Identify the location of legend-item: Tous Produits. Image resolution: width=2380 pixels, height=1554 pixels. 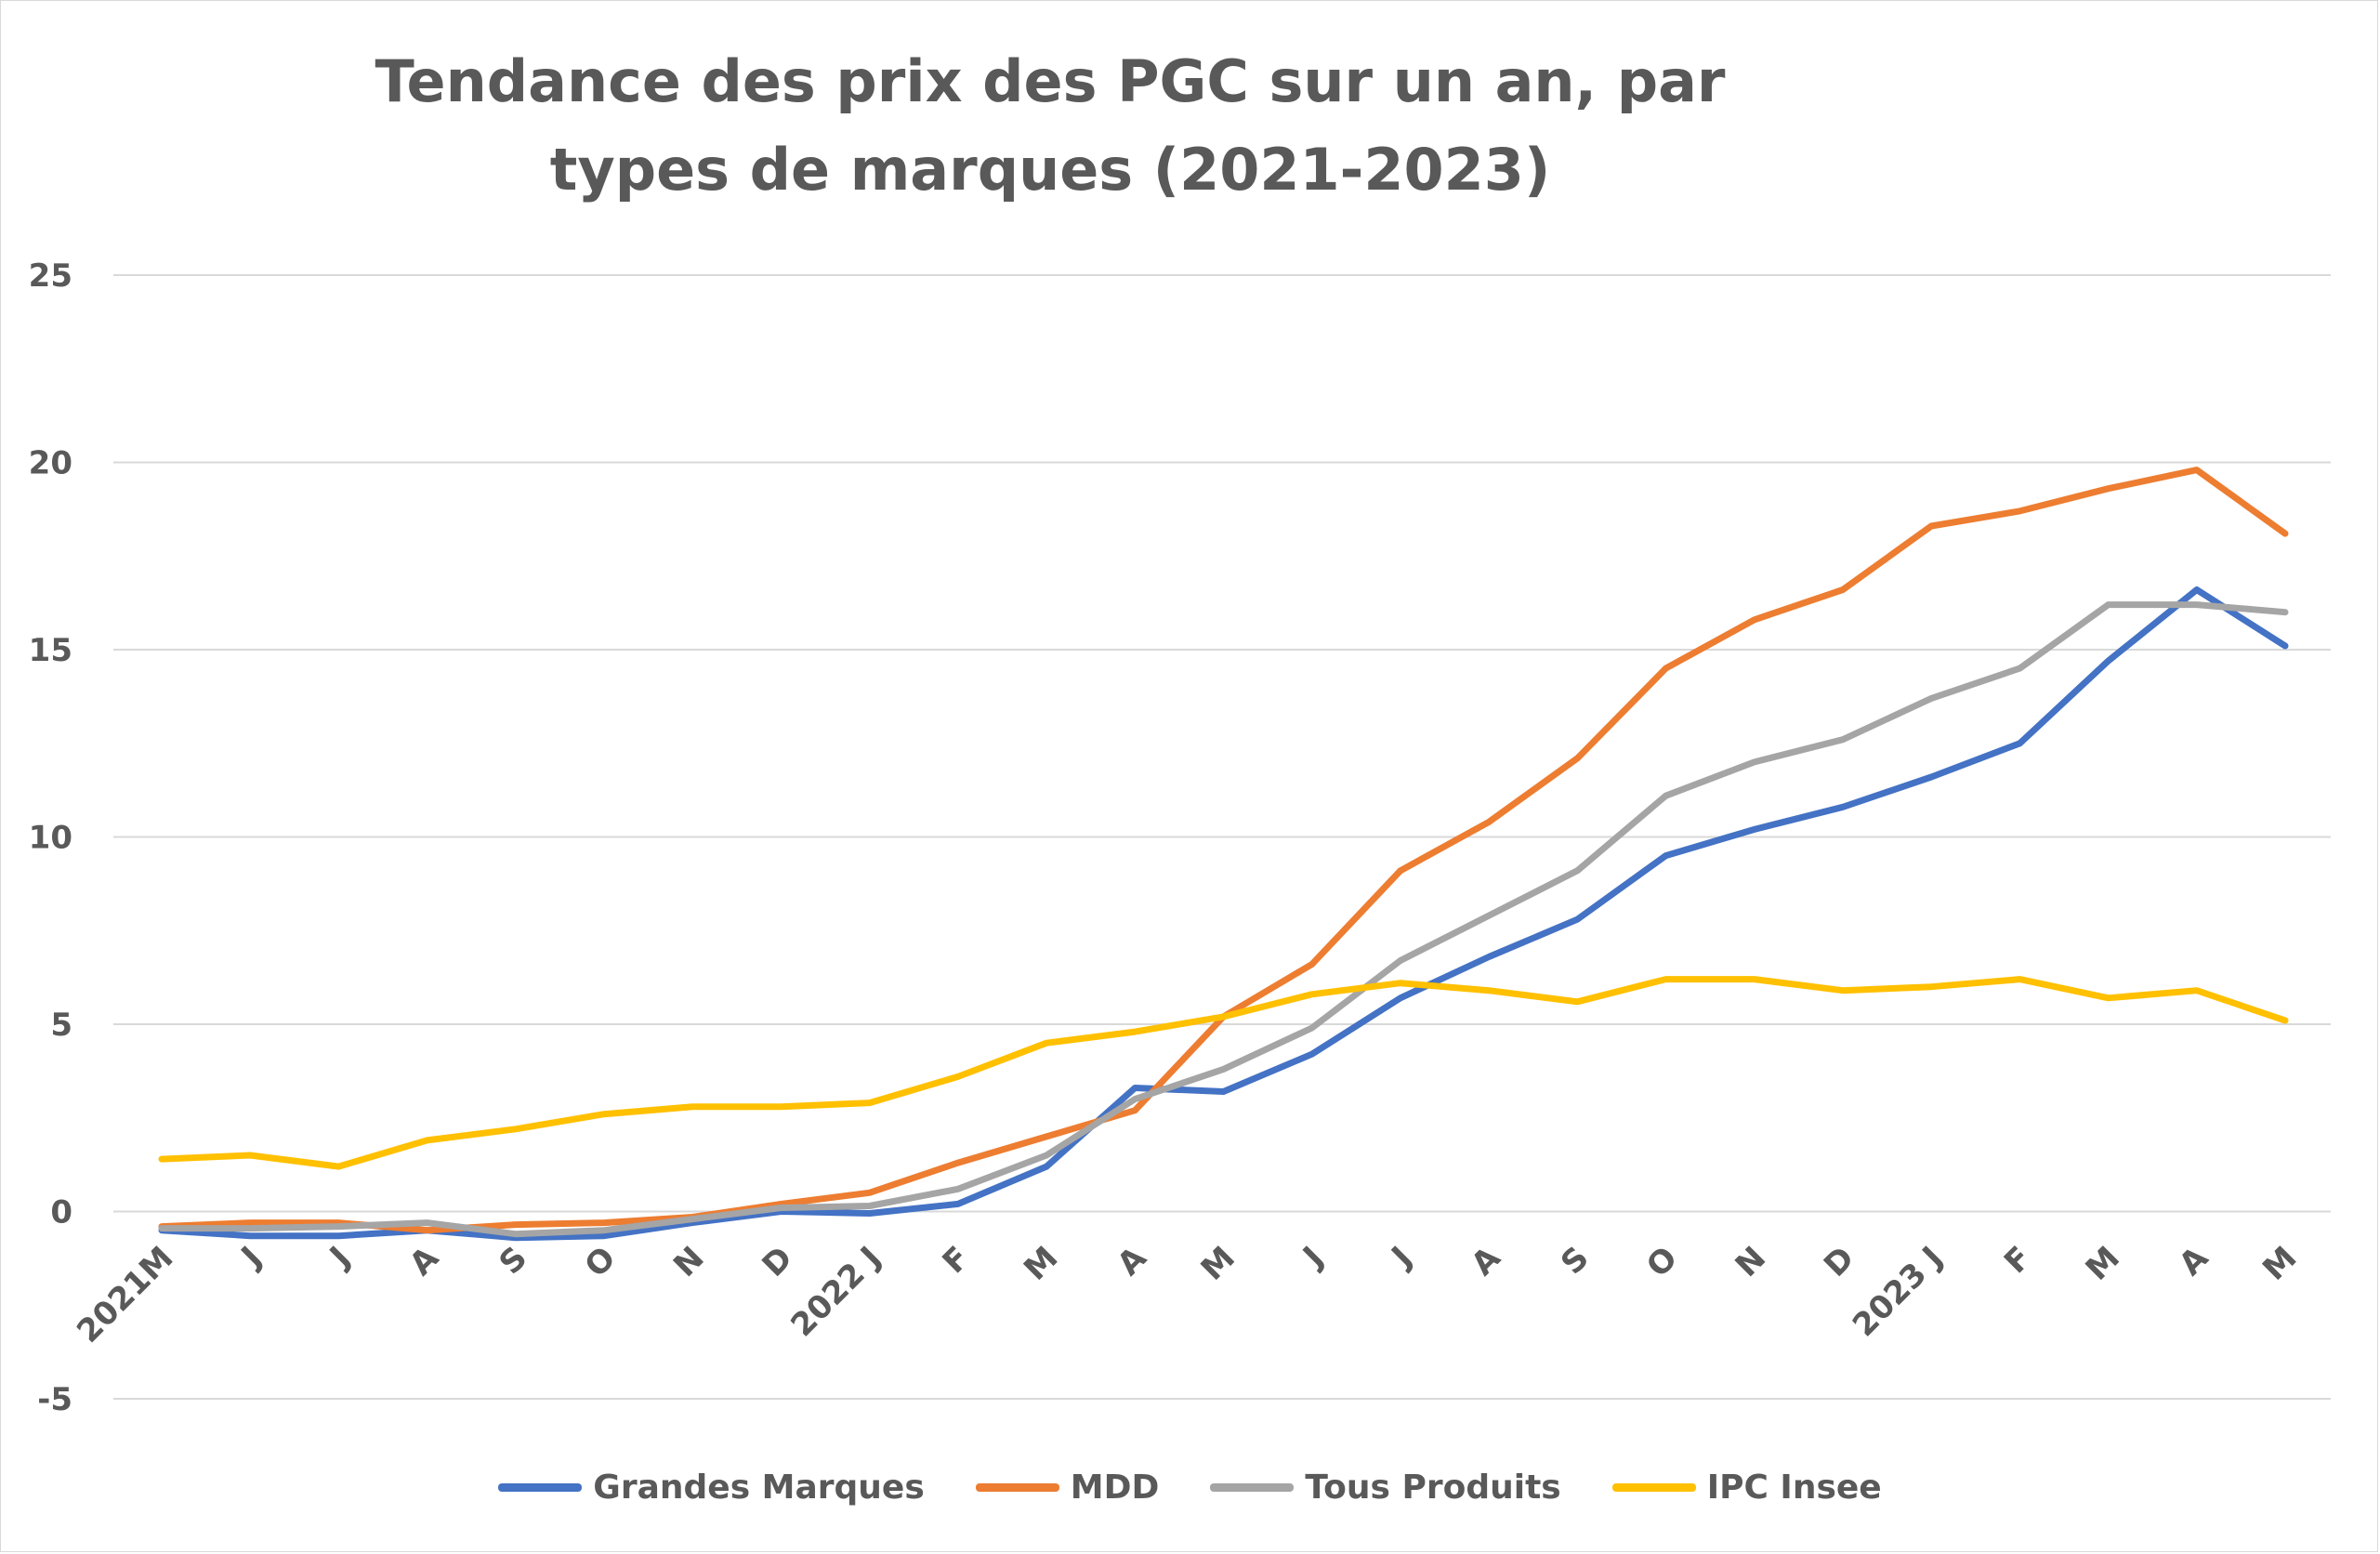
(1385, 1487).